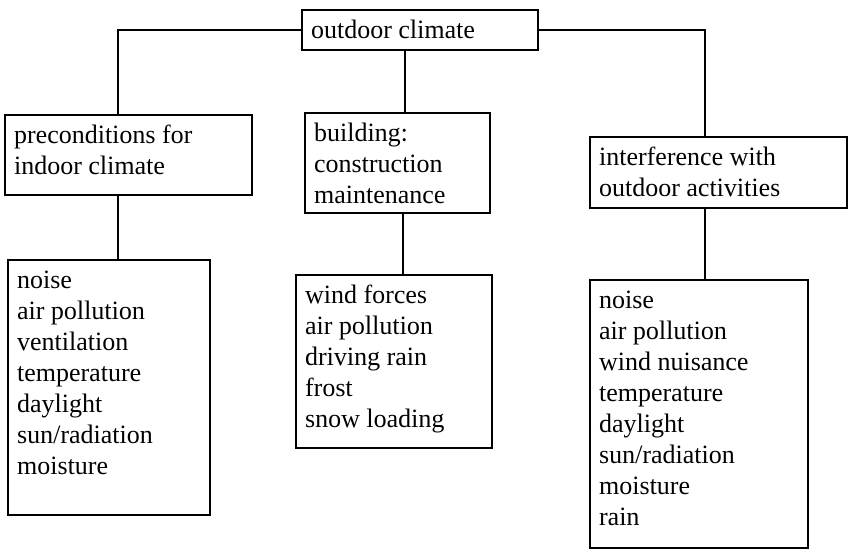  I want to click on node-text: maintenance, so click(379, 194).